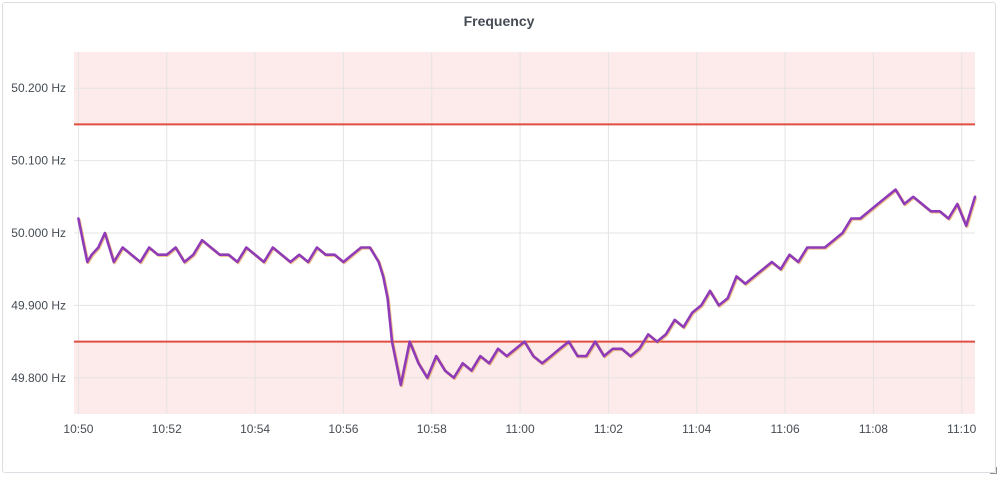  I want to click on x-tick-label: 10:54, so click(255, 429).